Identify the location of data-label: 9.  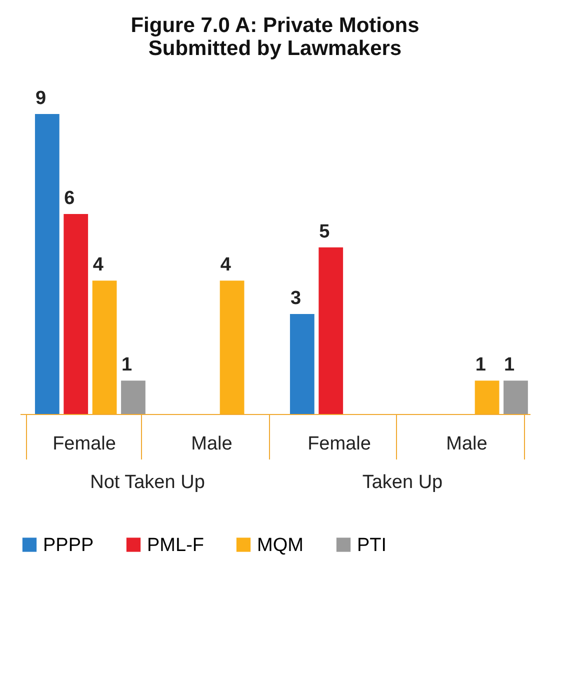
(40, 98).